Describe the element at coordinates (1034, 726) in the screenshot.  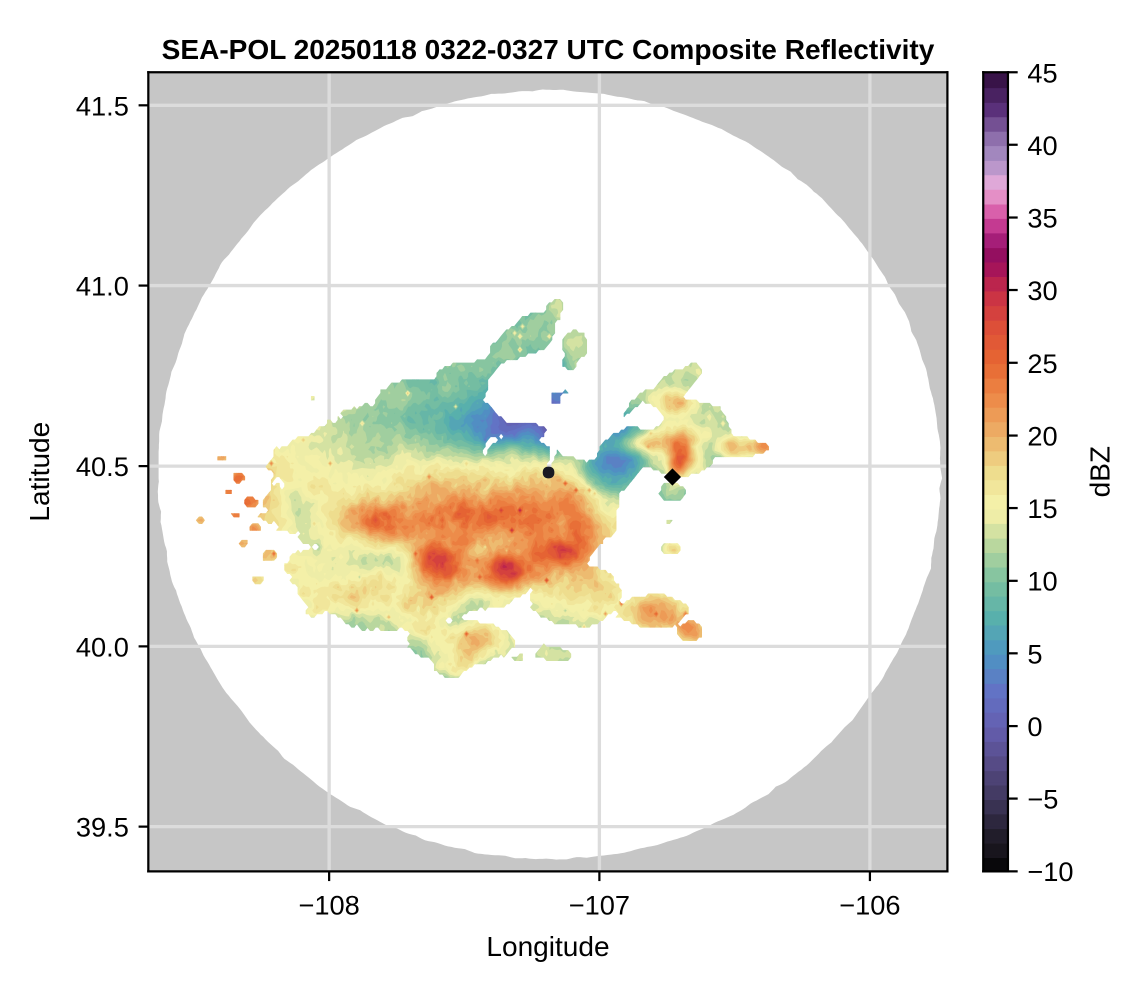
I see `svg-text: 0` at that location.